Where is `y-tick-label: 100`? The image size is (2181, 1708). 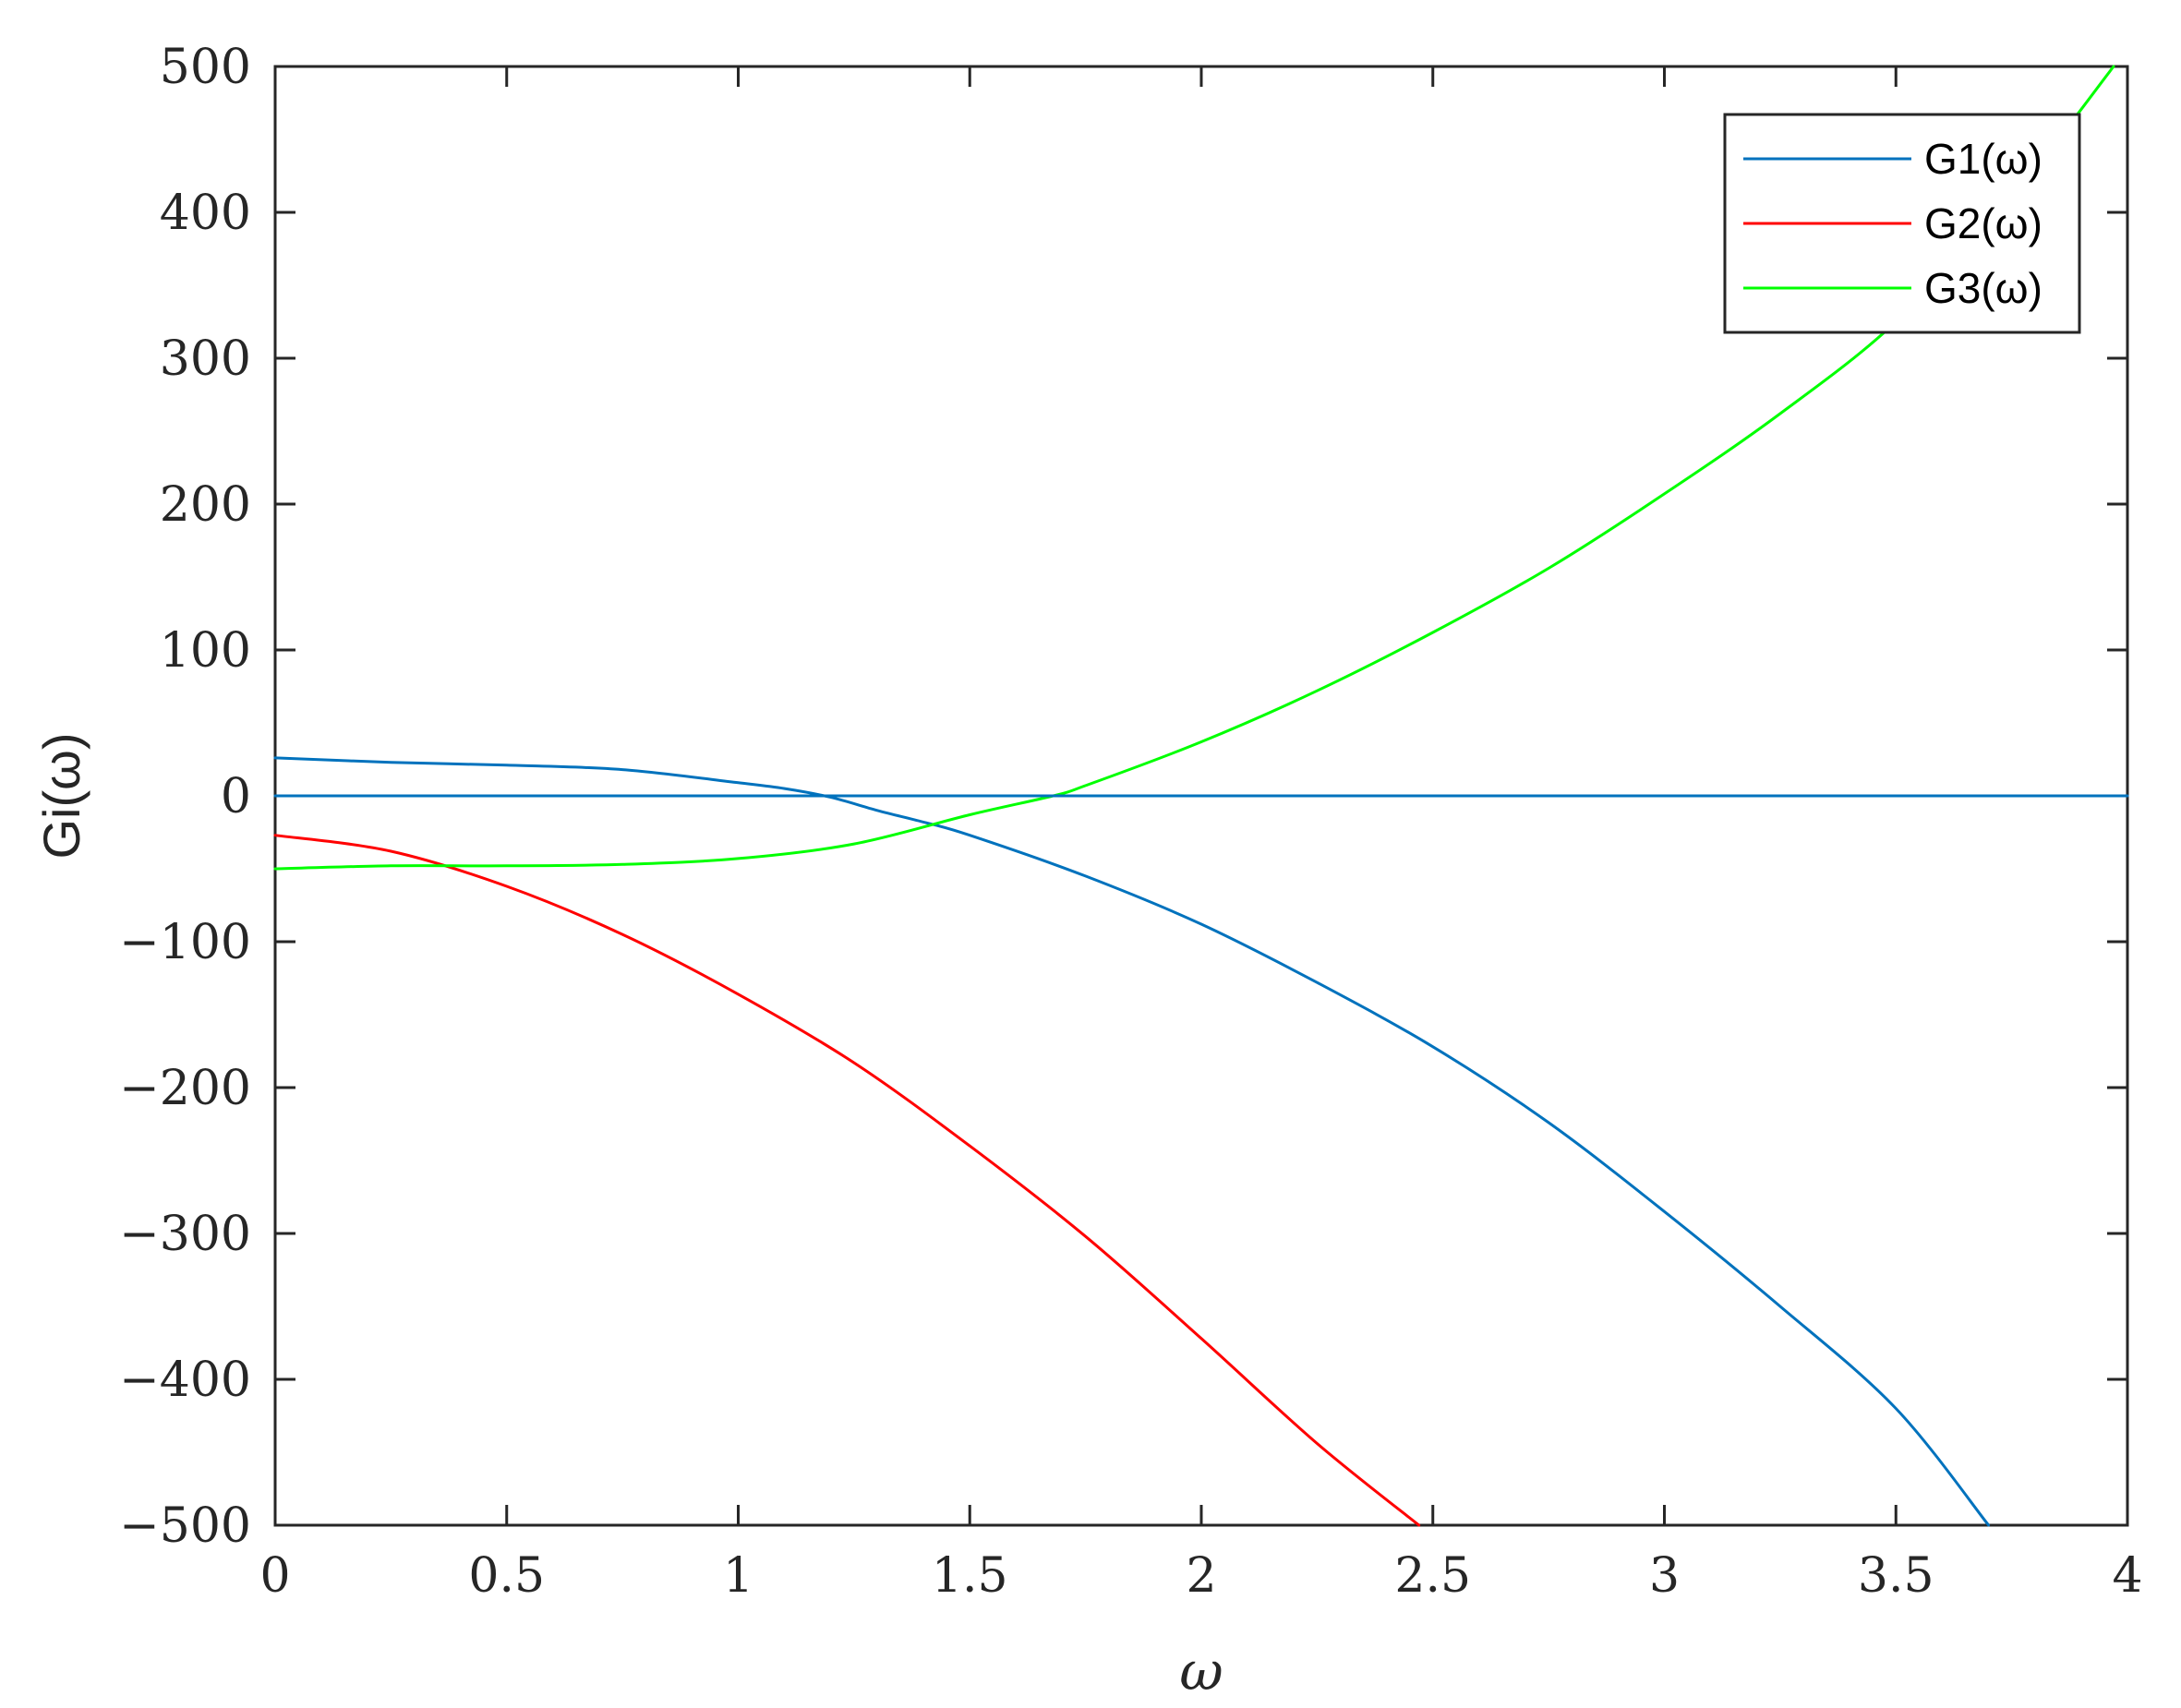
y-tick-label: 100 is located at coordinates (205, 651).